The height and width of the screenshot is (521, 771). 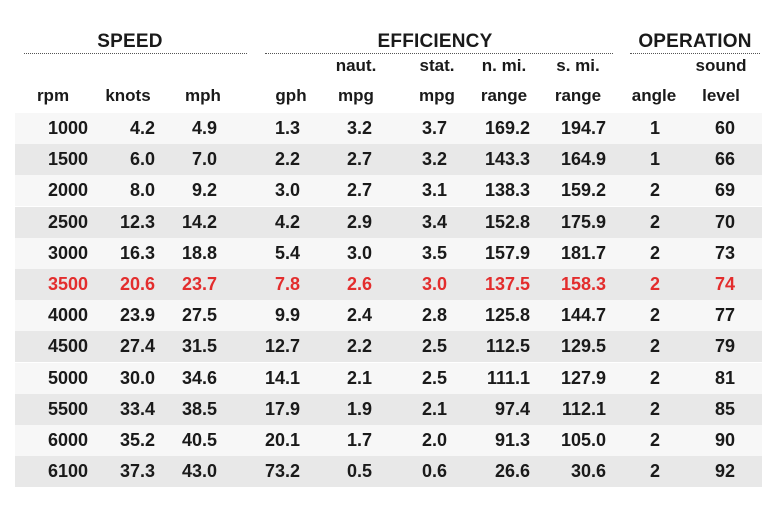 What do you see at coordinates (67, 315) in the screenshot?
I see `table-cell: 4000` at bounding box center [67, 315].